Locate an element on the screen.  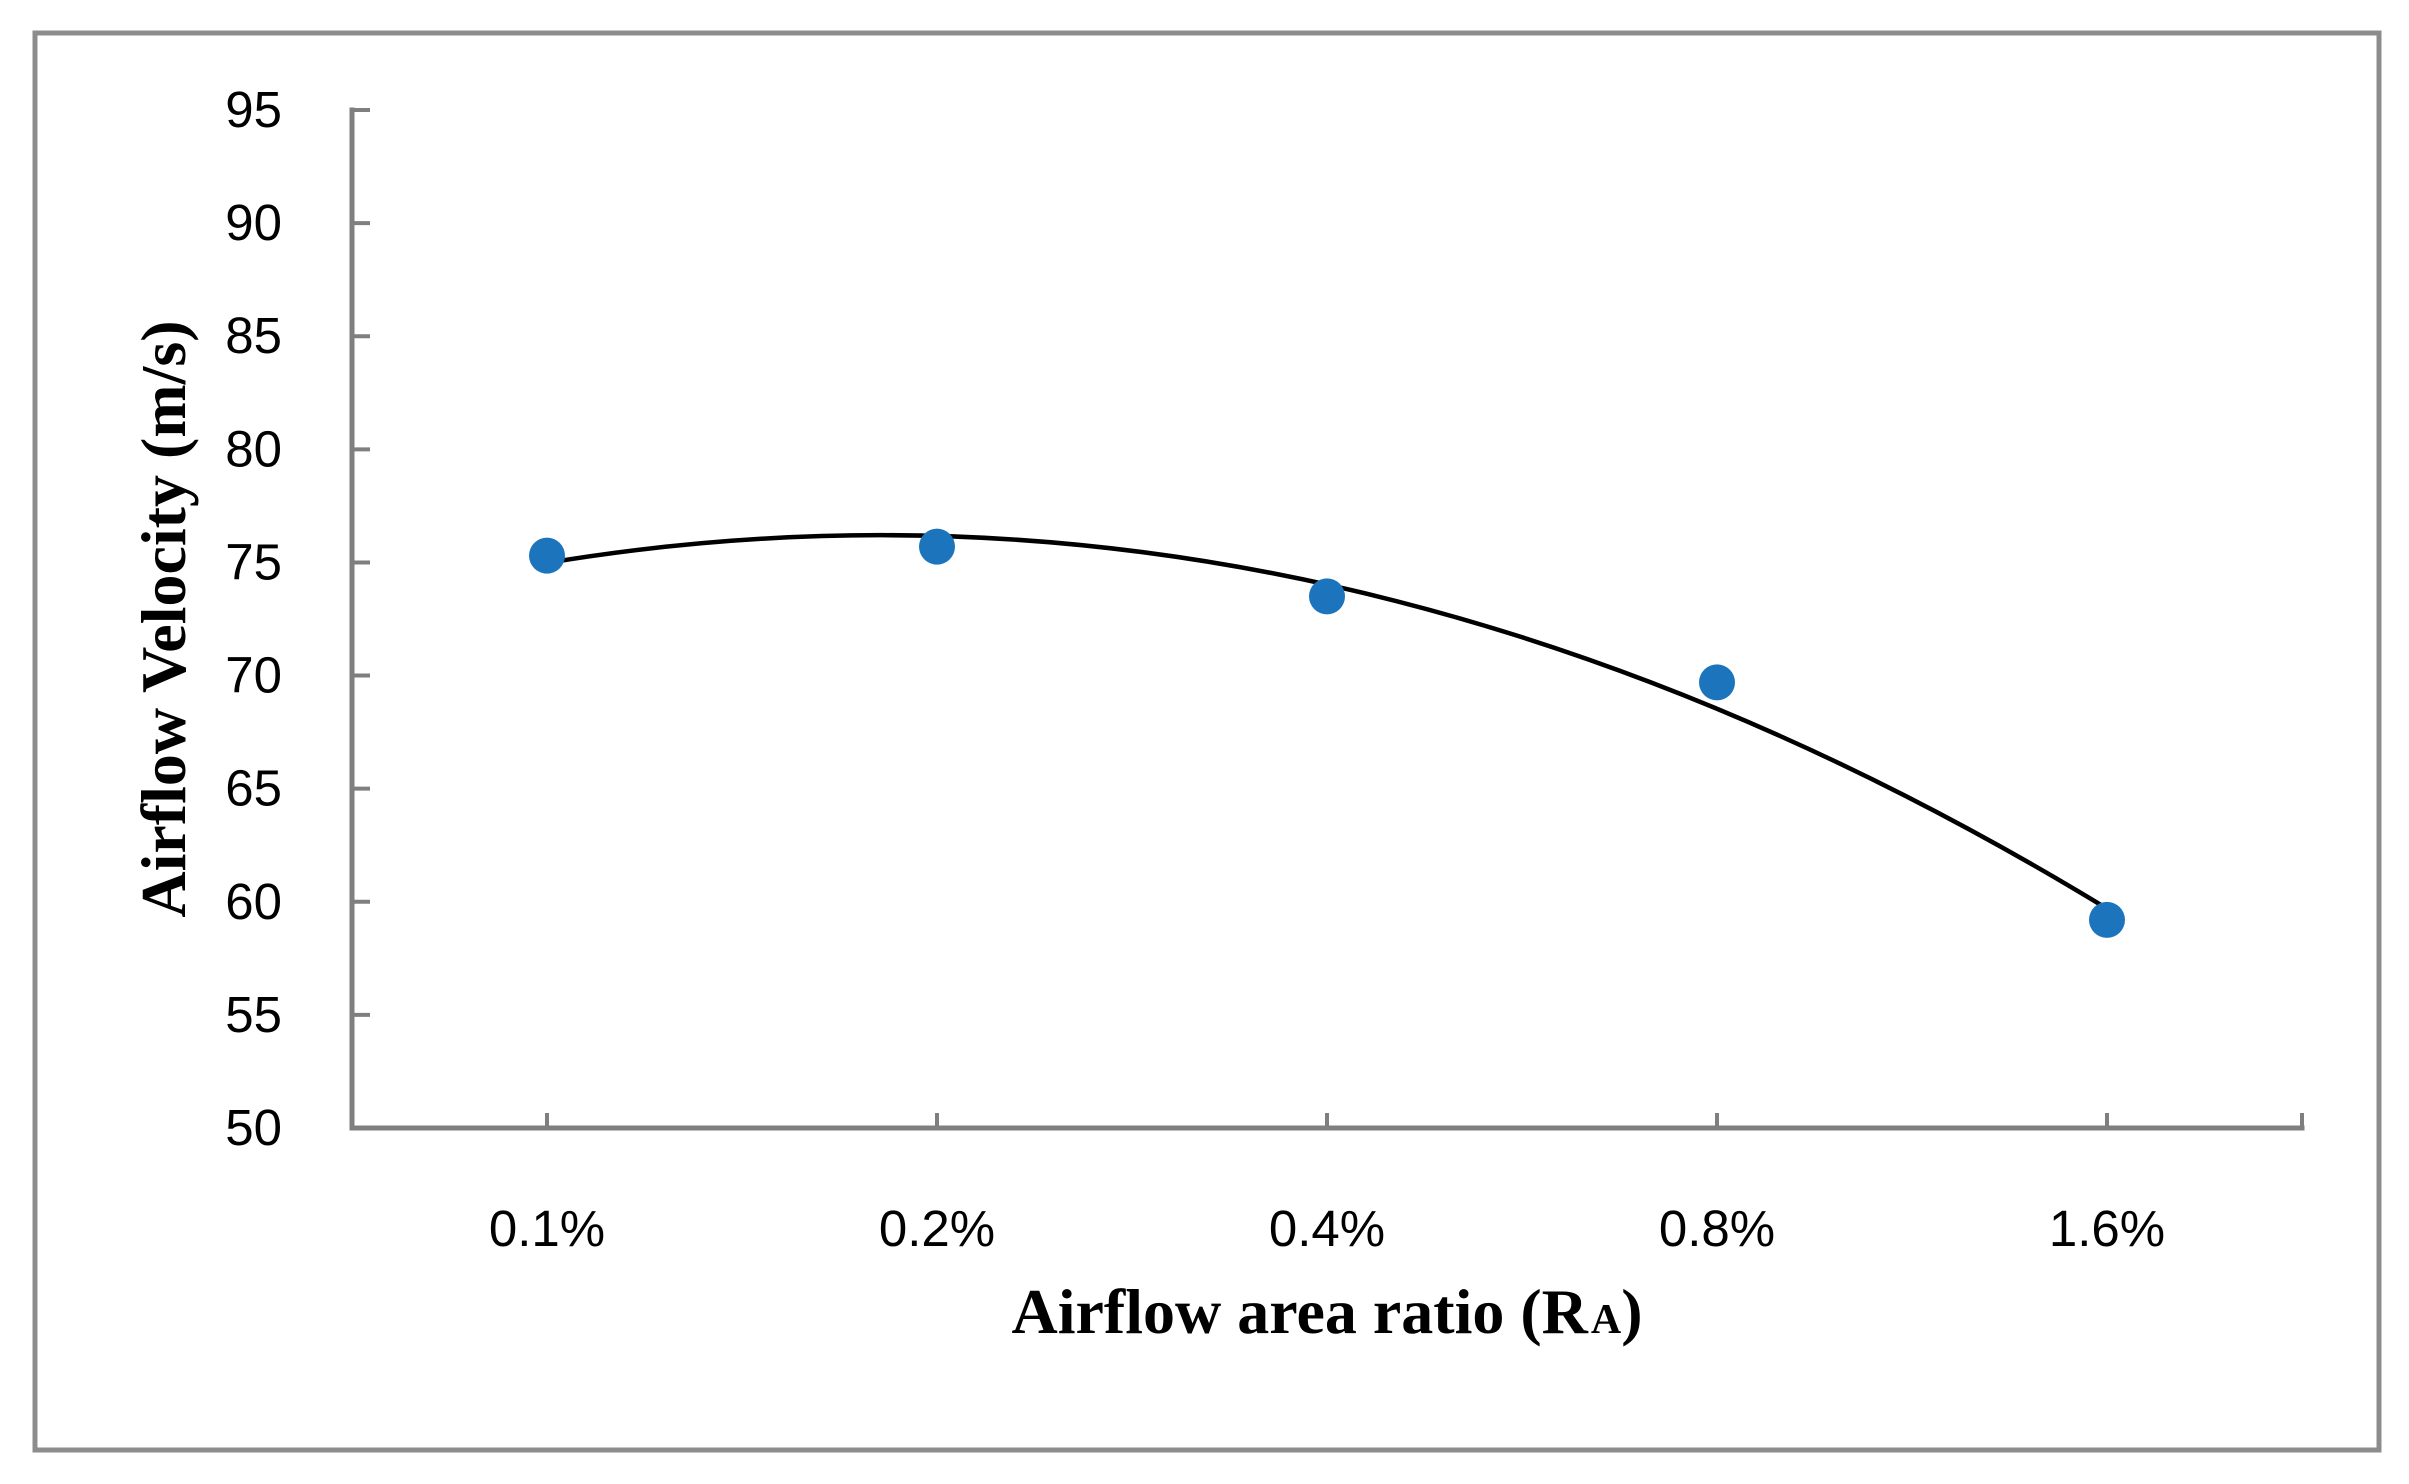
y-axis-tick-label: 50 is located at coordinates (253, 1127).